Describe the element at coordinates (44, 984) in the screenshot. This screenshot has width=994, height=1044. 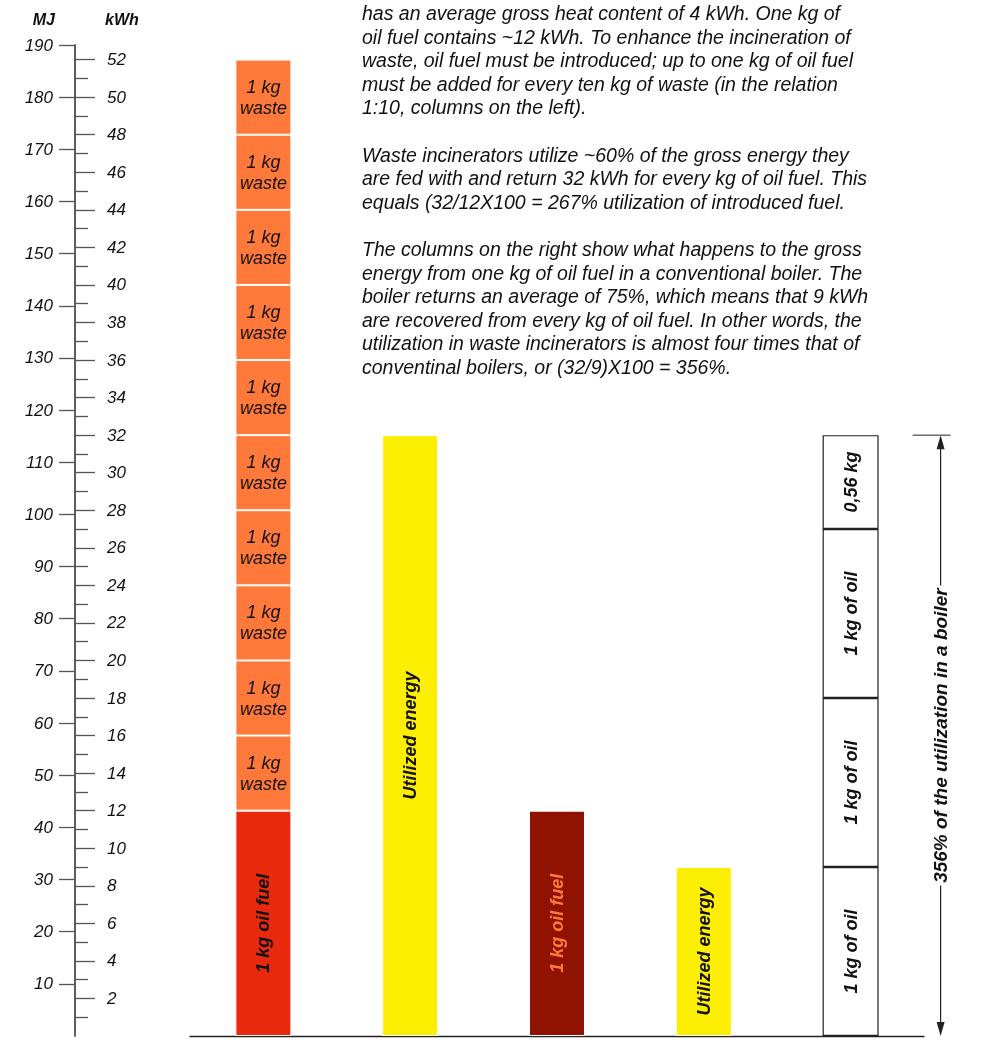
I see `y-tick-label: 10` at that location.